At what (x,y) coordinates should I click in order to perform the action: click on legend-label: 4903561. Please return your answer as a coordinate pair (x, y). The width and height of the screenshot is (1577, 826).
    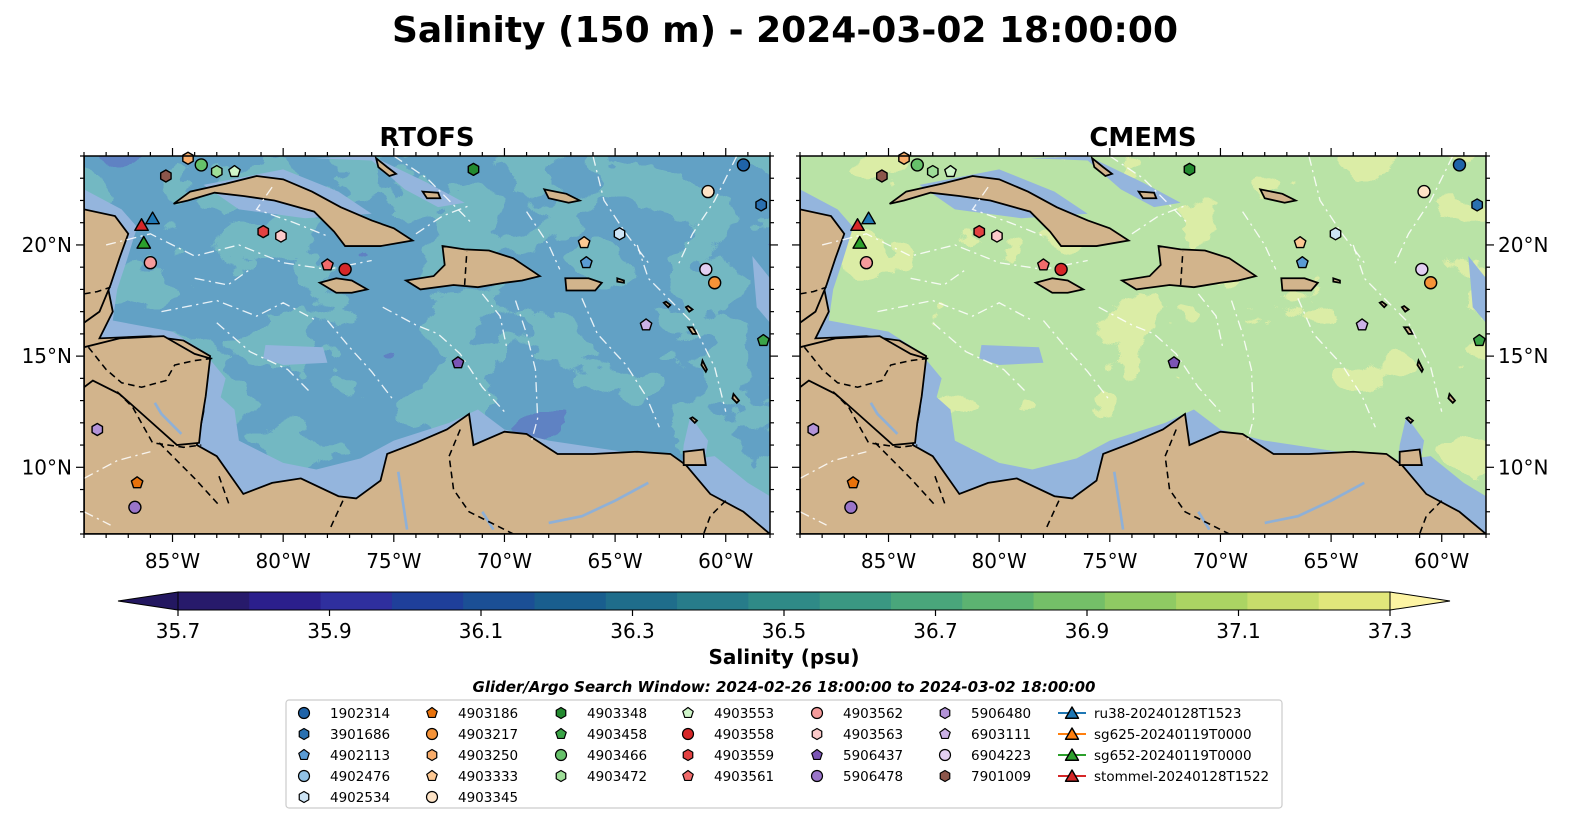
    Looking at the image, I should click on (744, 777).